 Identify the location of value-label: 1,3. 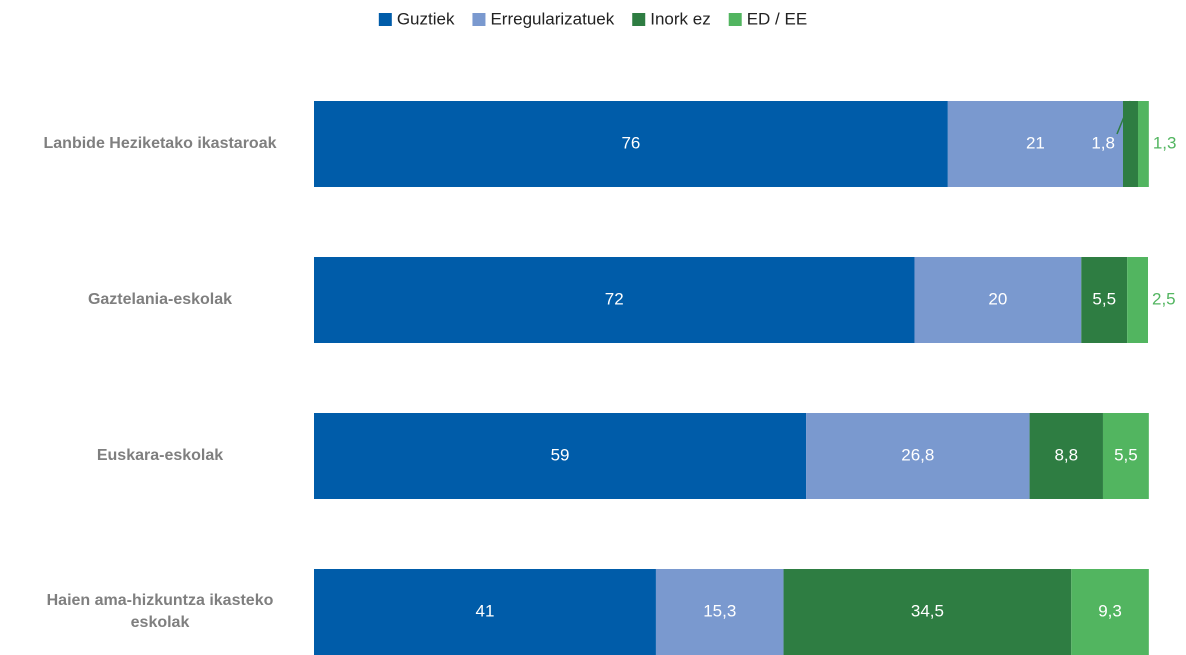
(1165, 142).